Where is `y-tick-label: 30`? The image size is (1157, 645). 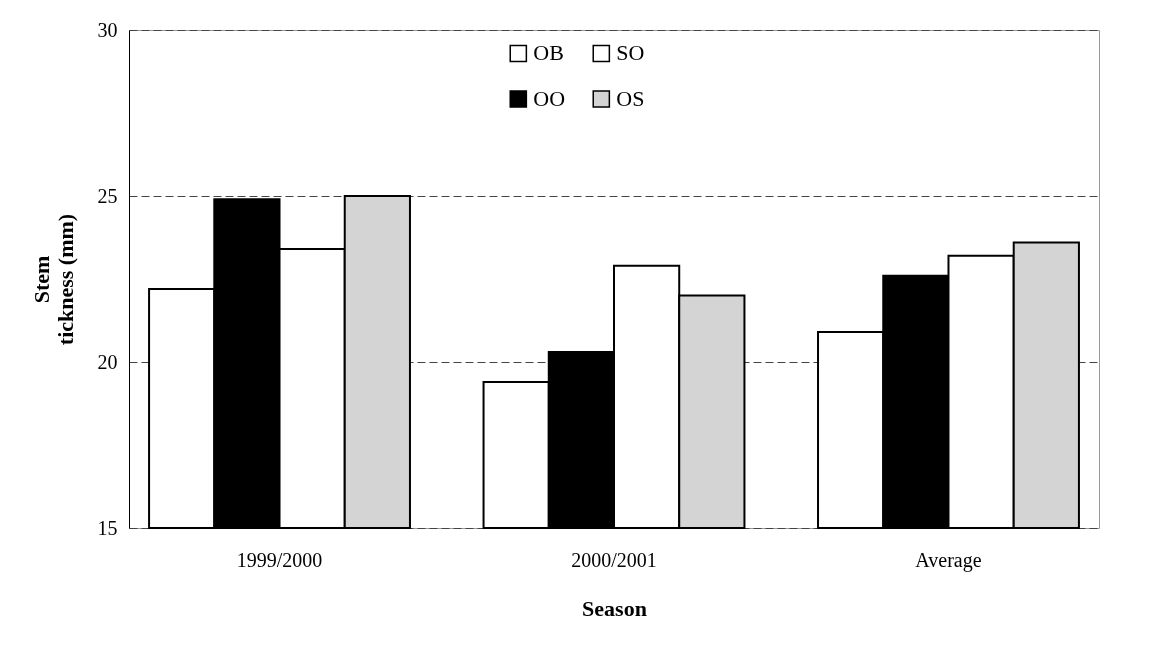 y-tick-label: 30 is located at coordinates (107, 29).